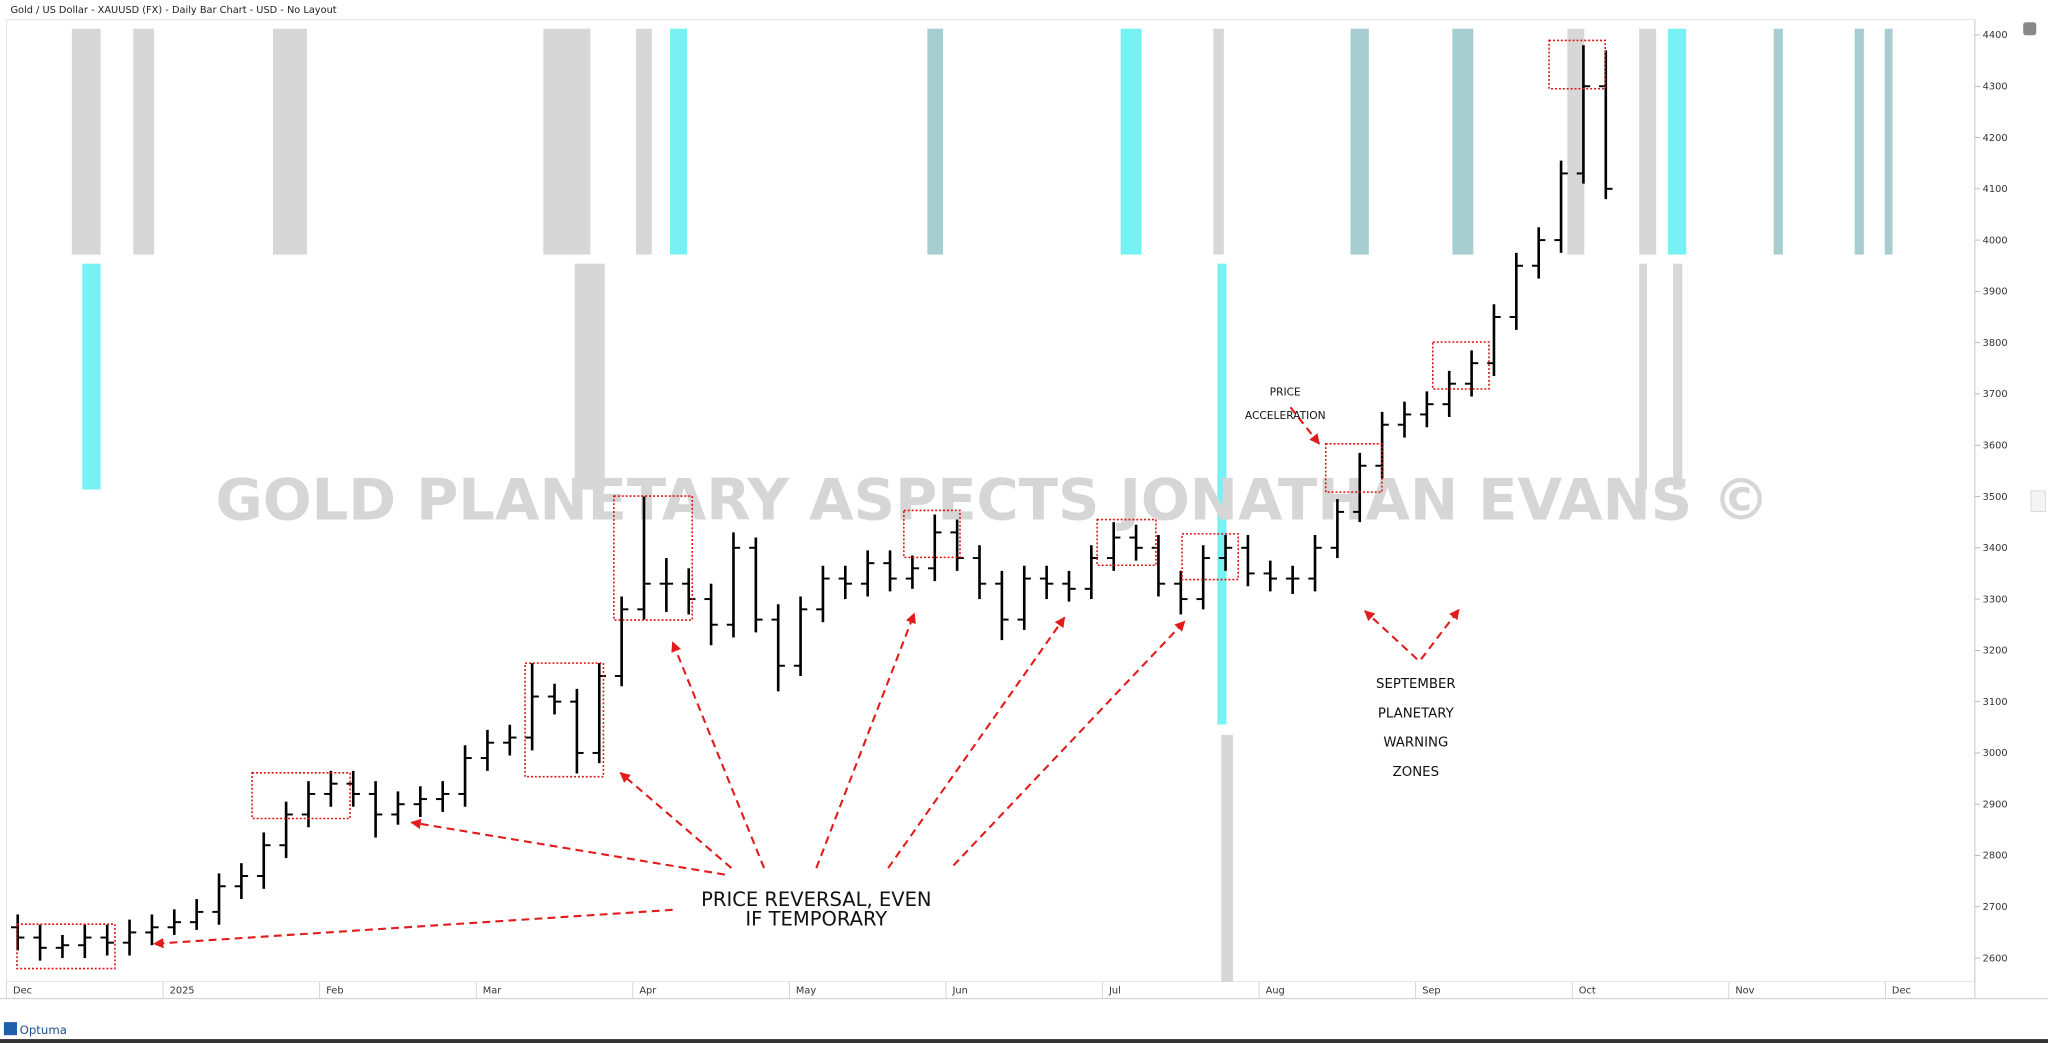 The width and height of the screenshot is (2048, 1043). Describe the element at coordinates (1995, 189) in the screenshot. I see `y-tick-label: 4100` at that location.